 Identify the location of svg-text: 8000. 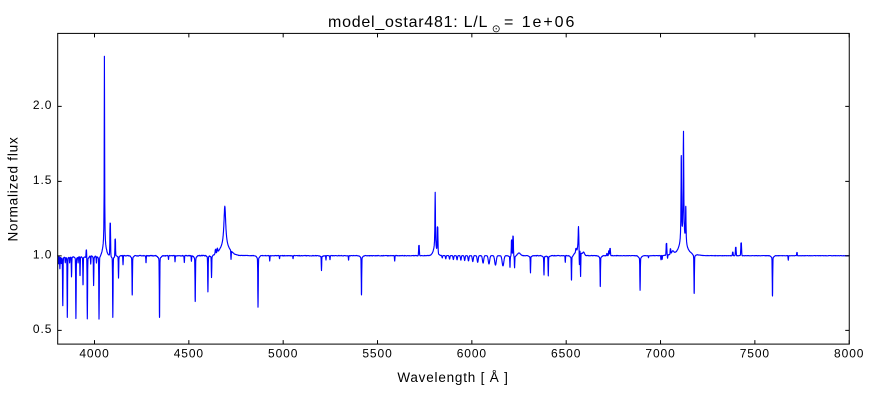
(849, 354).